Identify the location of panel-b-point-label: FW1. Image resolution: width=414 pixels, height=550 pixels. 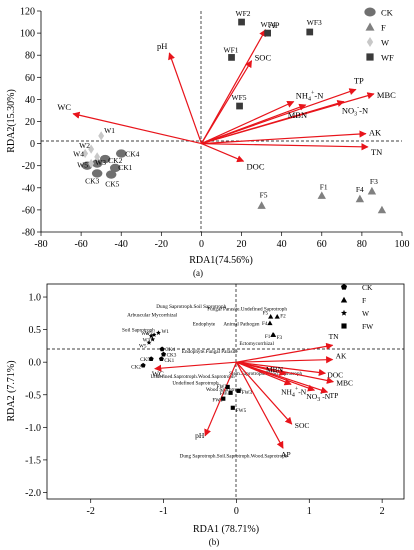
(217, 401).